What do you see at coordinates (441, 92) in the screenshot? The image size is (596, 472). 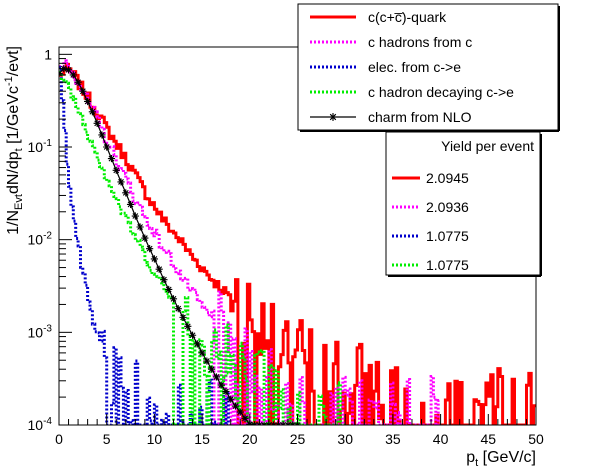 I see `legend-label: c hadron decaying c->e` at bounding box center [441, 92].